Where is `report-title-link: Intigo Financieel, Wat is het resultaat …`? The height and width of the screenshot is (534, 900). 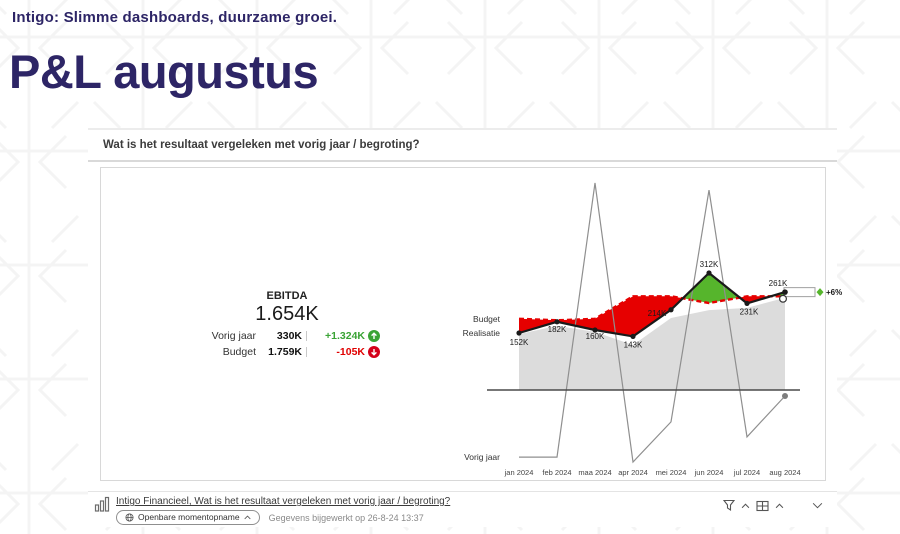 report-title-link: Intigo Financieel, Wat is het resultaat … is located at coordinates (283, 501).